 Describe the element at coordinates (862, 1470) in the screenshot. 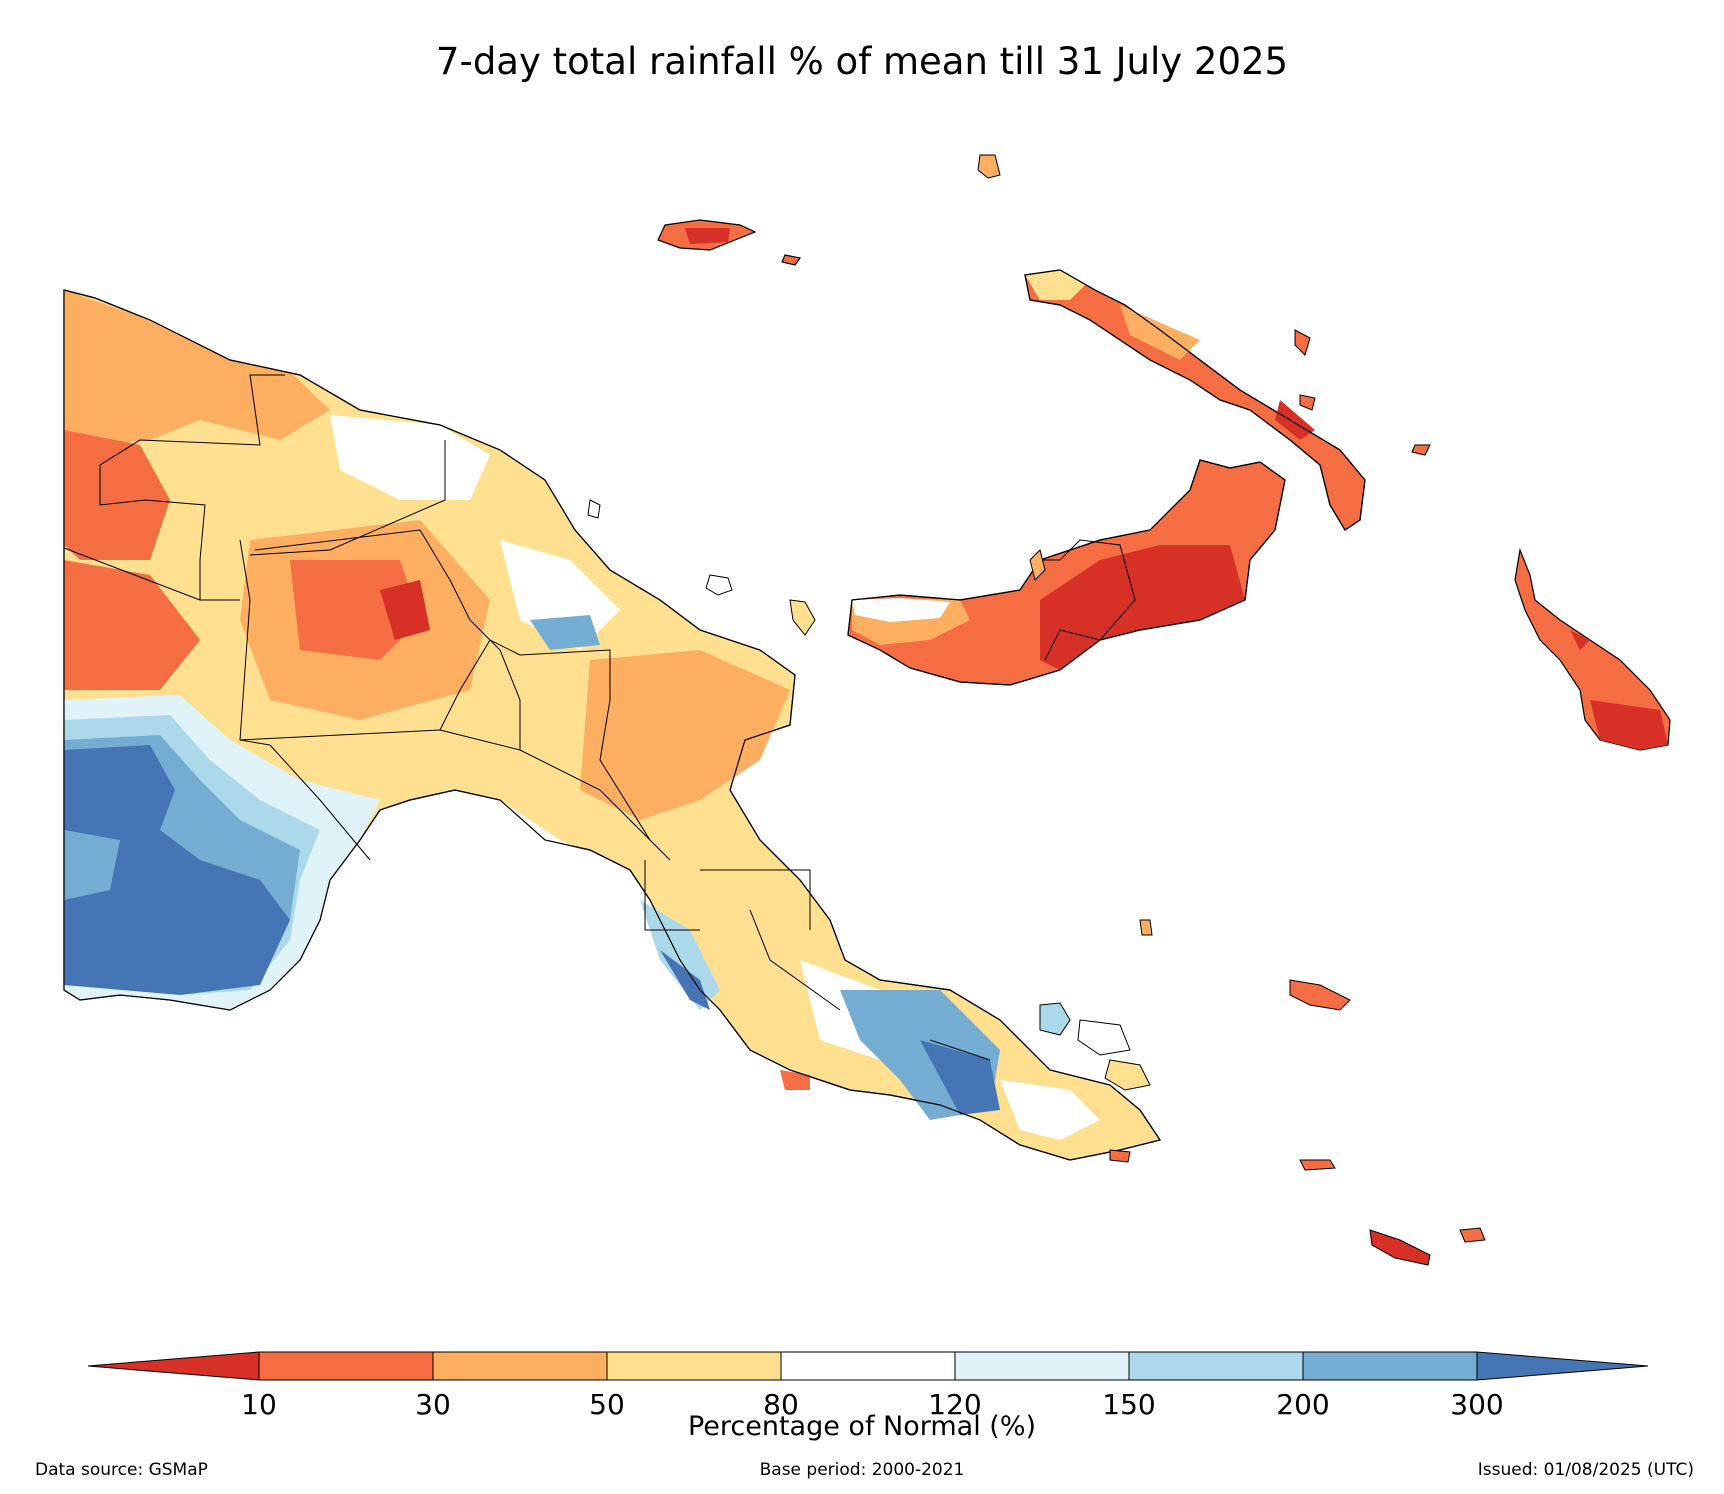

I see `base-period: Base period: 2000-2021` at that location.